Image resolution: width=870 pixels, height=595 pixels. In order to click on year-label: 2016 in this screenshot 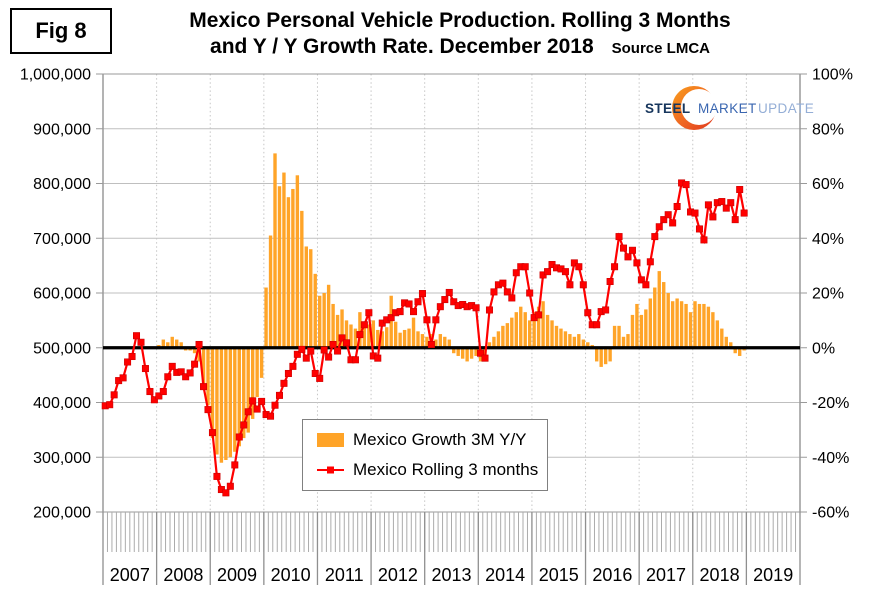, I will do `click(612, 575)`.